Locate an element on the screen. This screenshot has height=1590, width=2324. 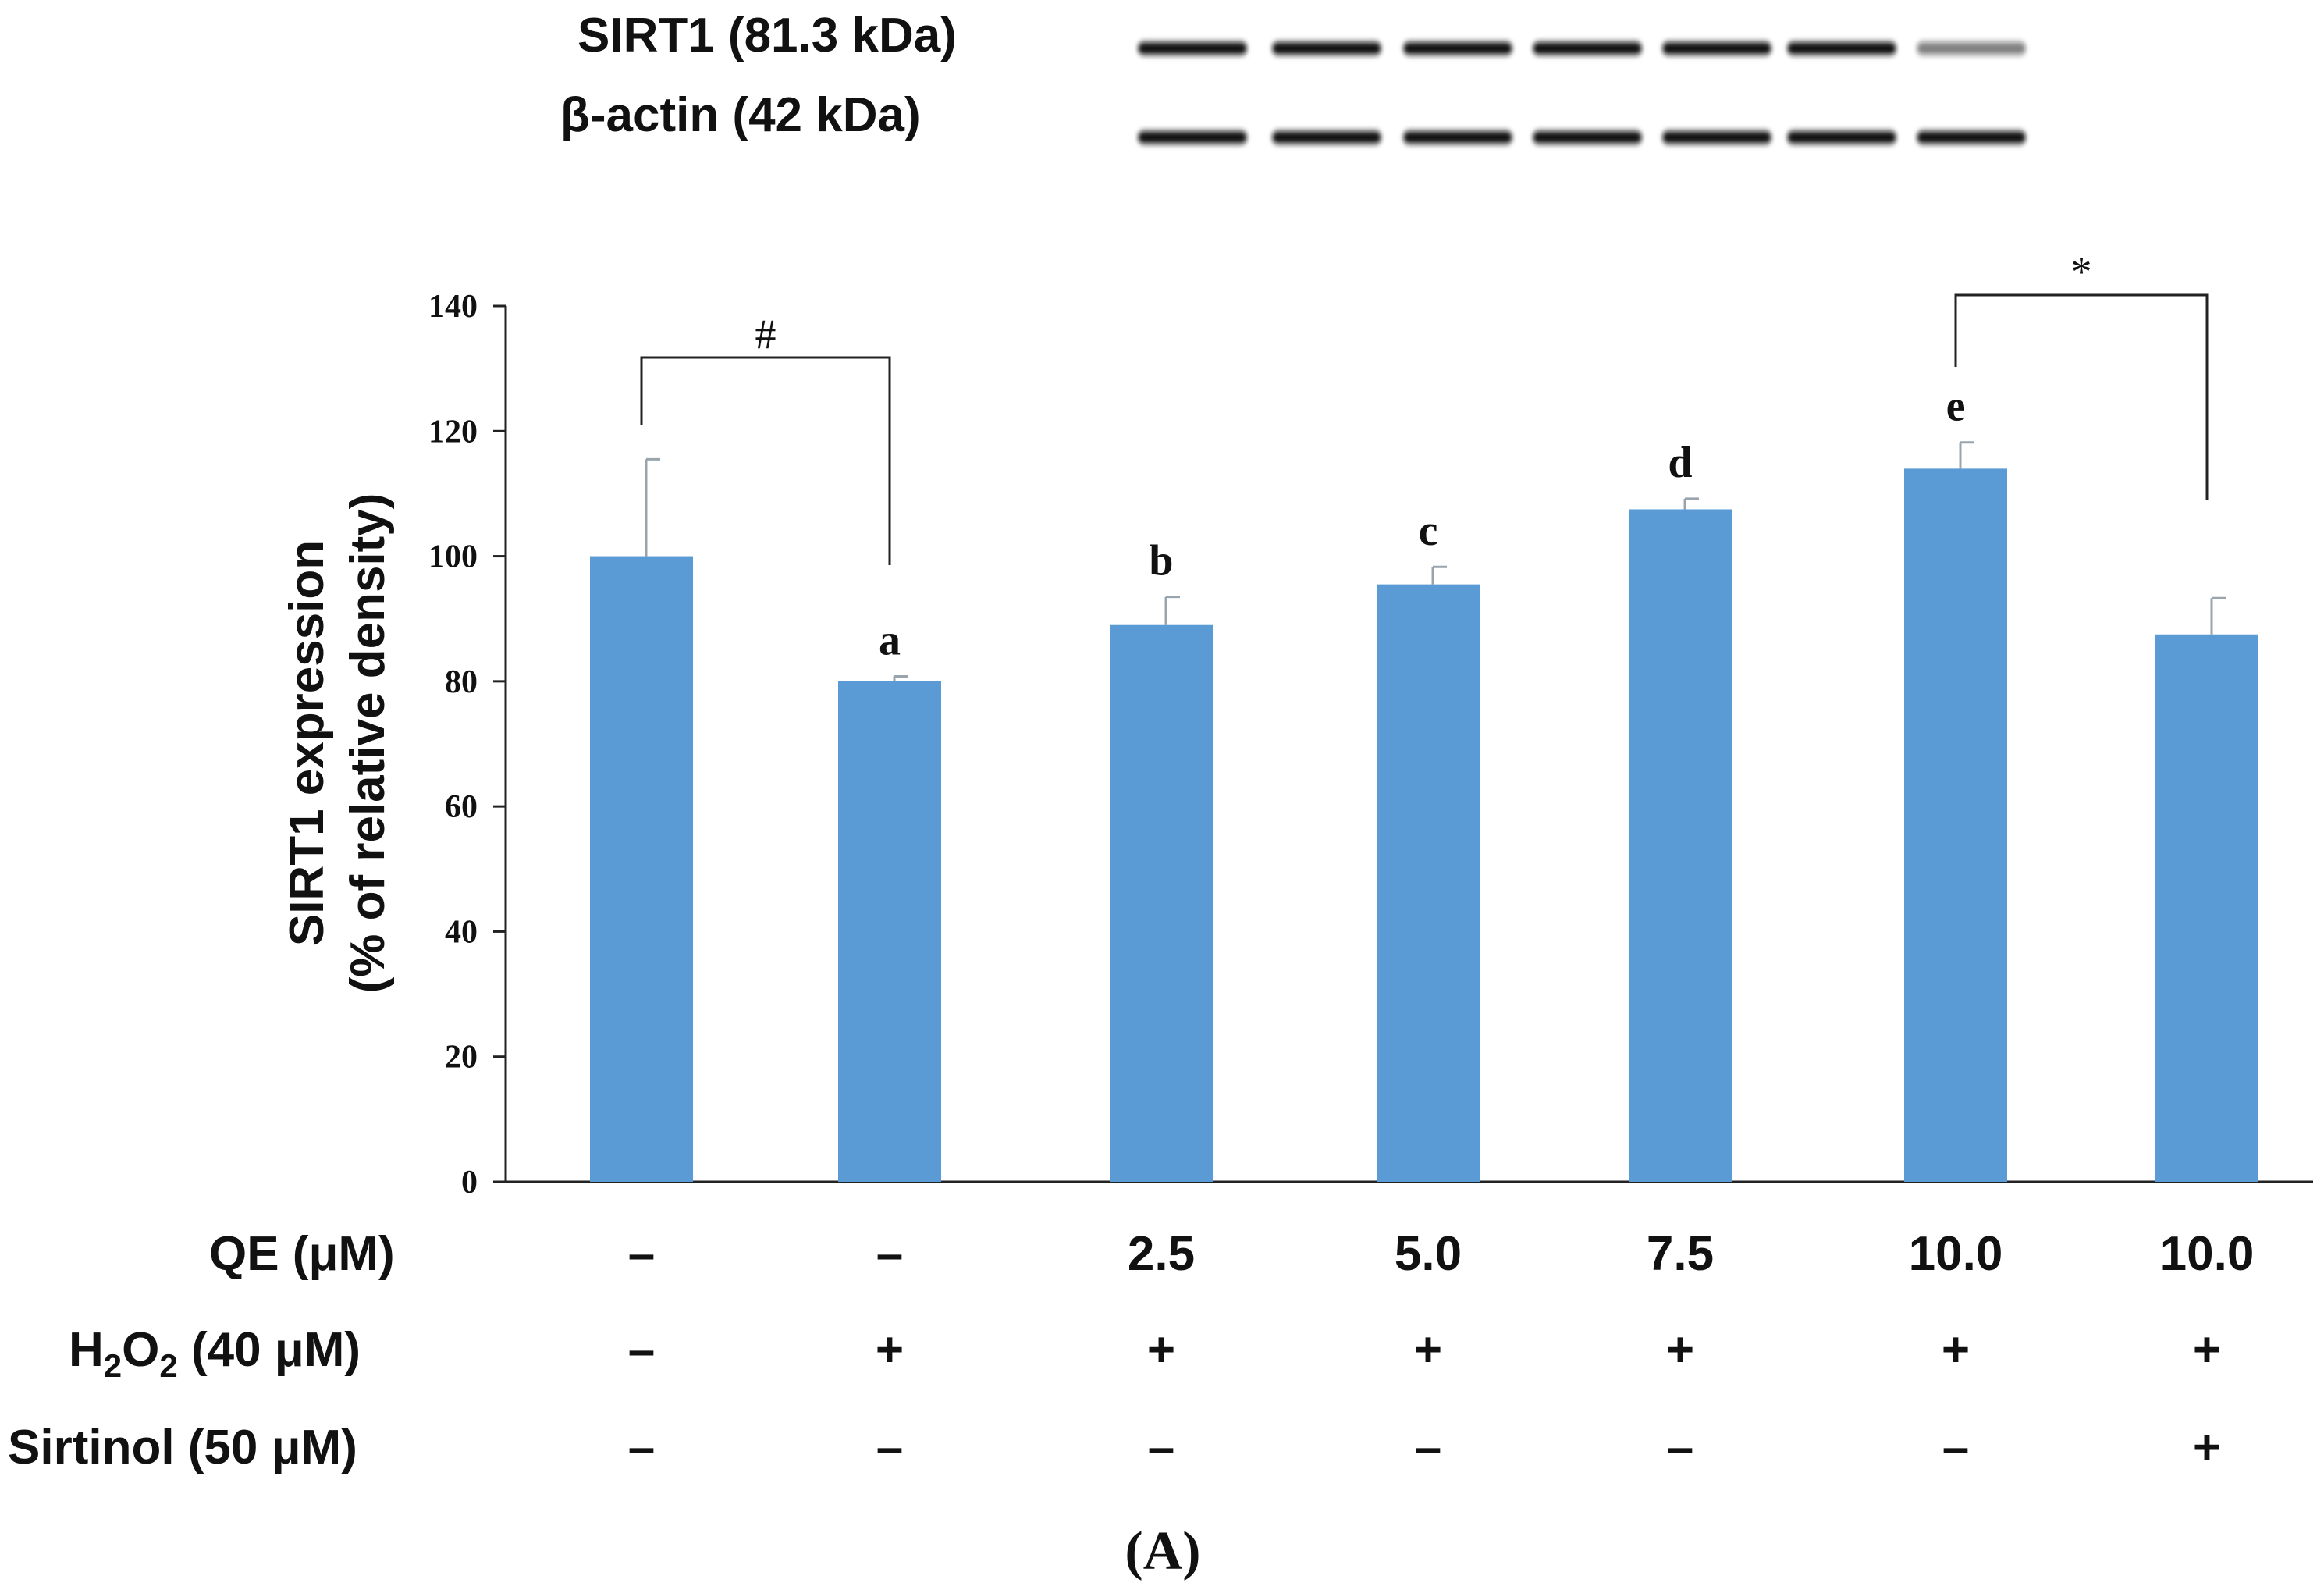
condition-label-h2o2: H2O2 (40 μM) is located at coordinates (215, 1354).